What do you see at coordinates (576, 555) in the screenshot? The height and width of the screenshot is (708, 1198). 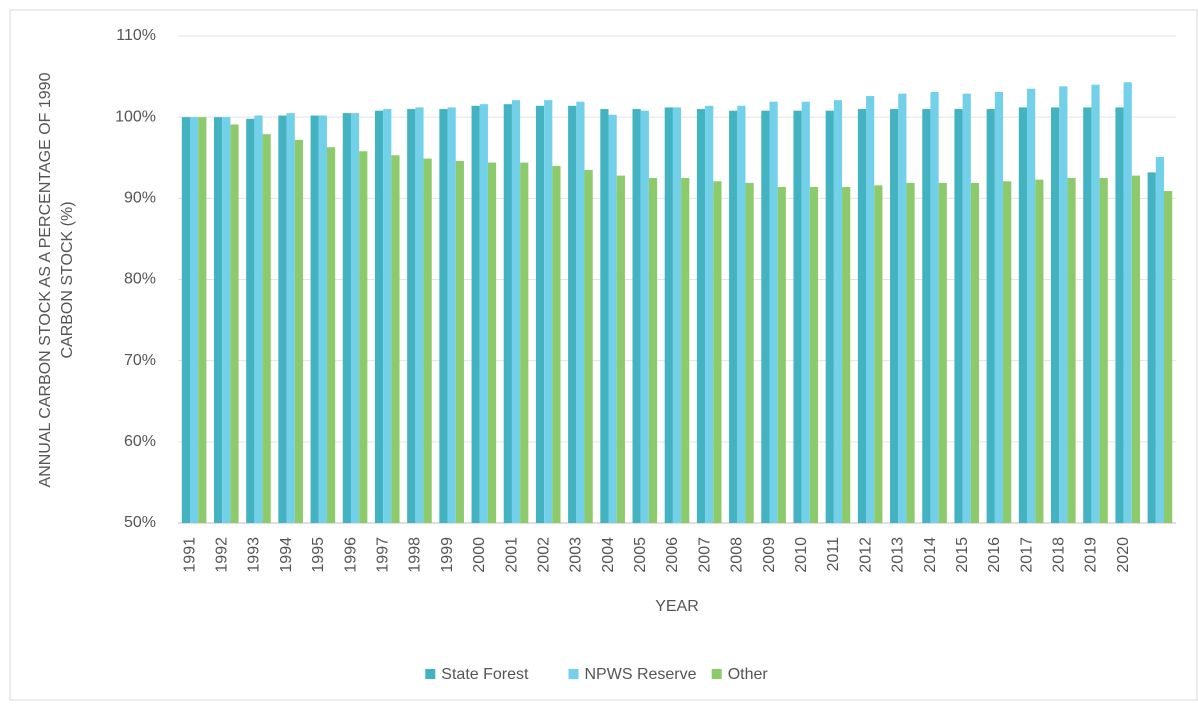 I see `x-tick-label: 2003` at bounding box center [576, 555].